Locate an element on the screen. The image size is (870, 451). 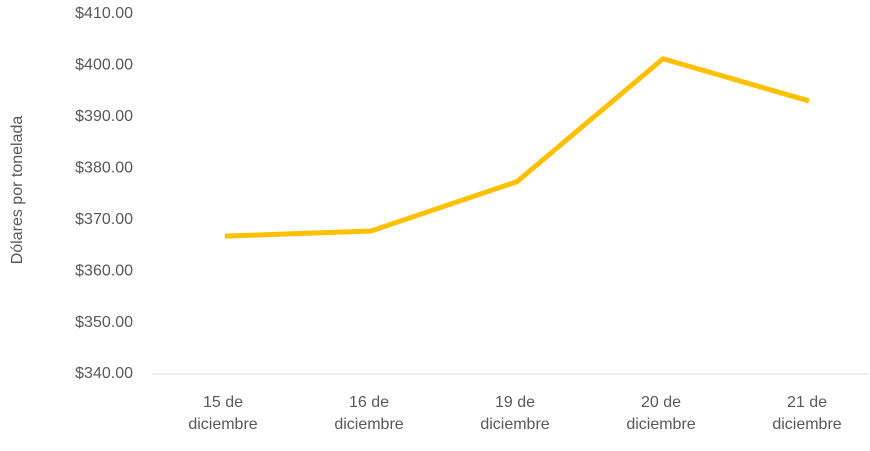
y-tick-label: $370.00 is located at coordinates (104, 219).